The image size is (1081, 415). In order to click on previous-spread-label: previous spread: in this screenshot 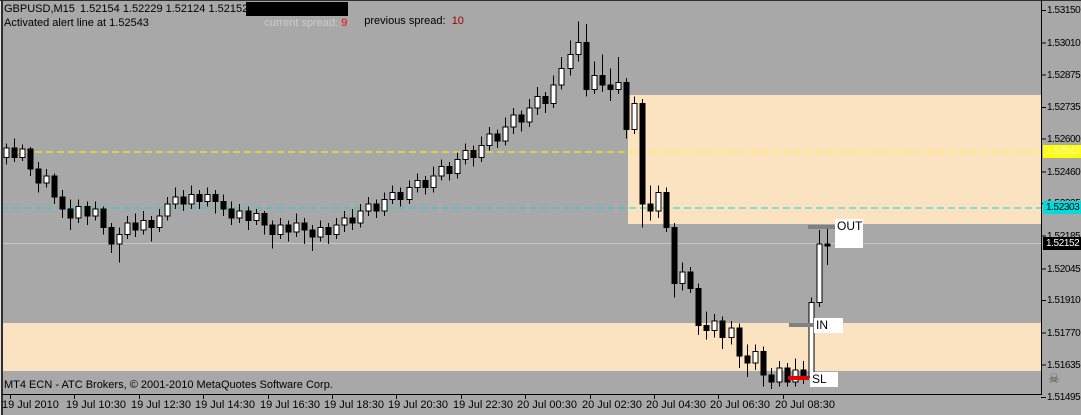, I will do `click(405, 21)`.